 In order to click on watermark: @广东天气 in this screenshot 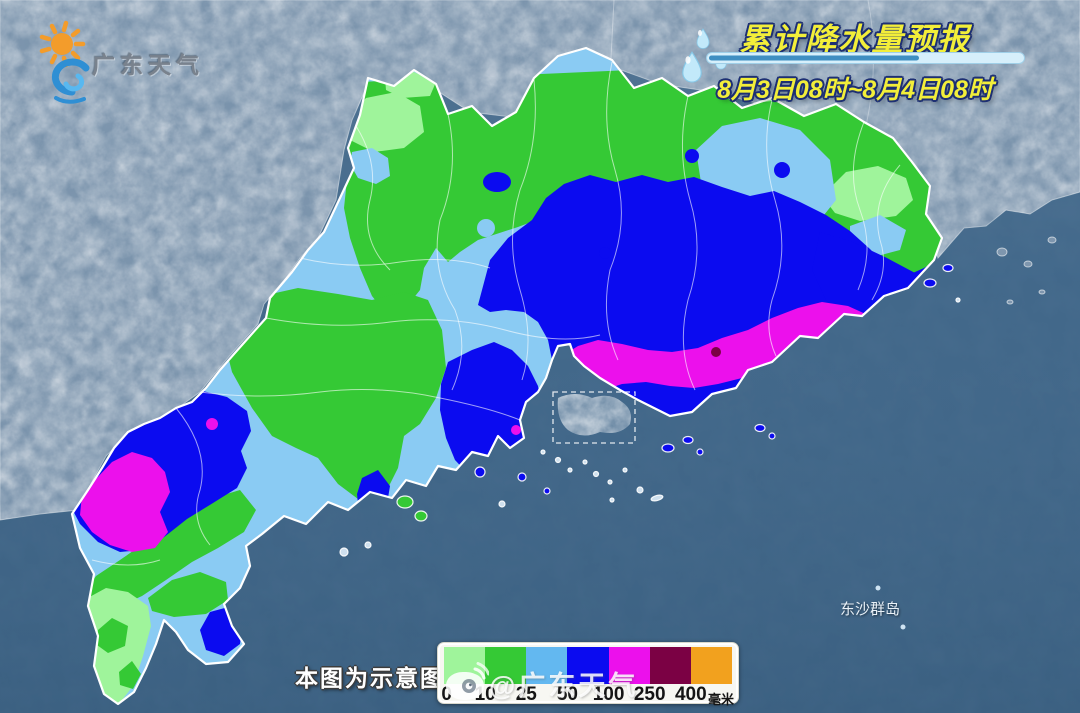, I will do `click(539, 683)`.